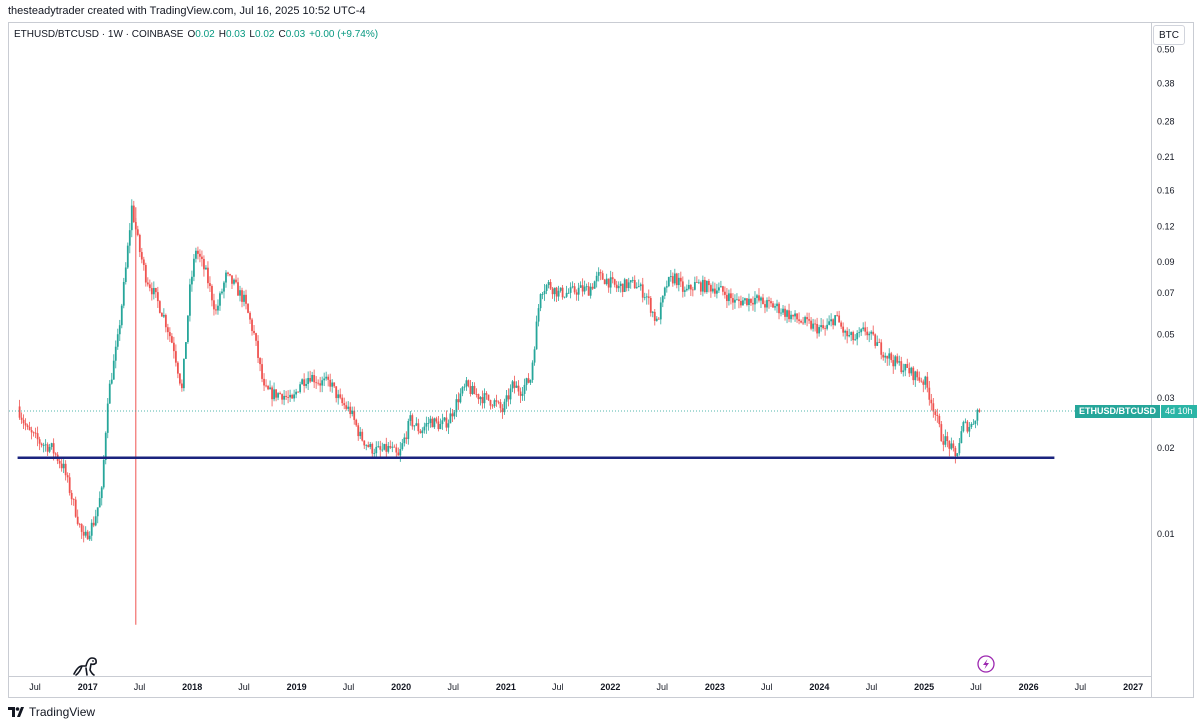 Image resolution: width=1200 pixels, height=726 pixels. What do you see at coordinates (235, 34) in the screenshot?
I see `high-value: 0.03` at bounding box center [235, 34].